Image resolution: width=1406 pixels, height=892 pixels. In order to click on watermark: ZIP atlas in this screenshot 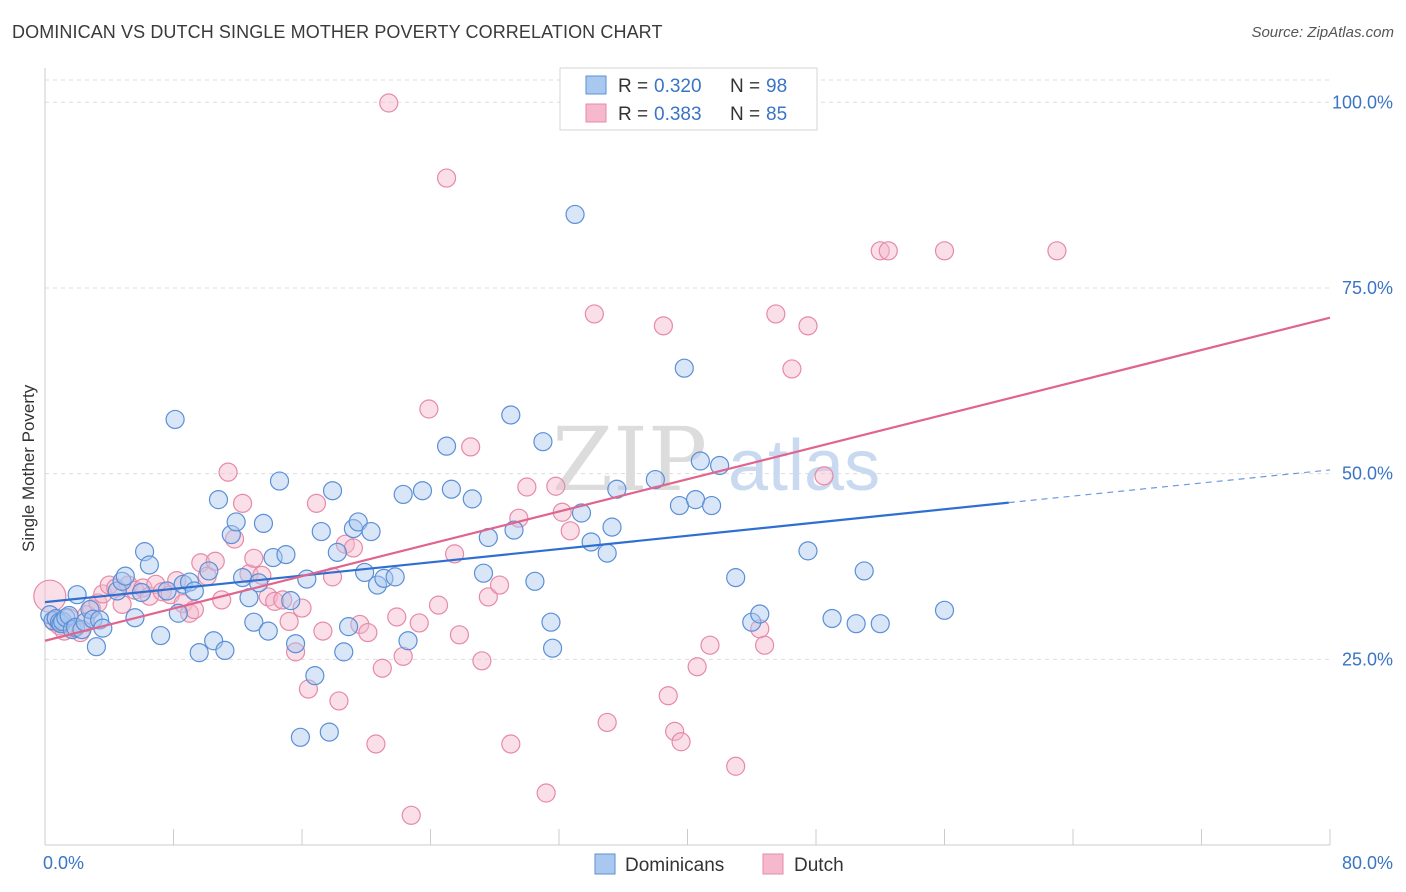, I will do `click(716, 459)`.